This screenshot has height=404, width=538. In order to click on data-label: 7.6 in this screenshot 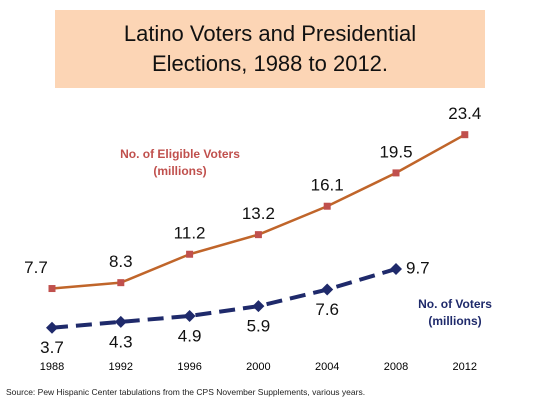, I will do `click(327, 309)`.